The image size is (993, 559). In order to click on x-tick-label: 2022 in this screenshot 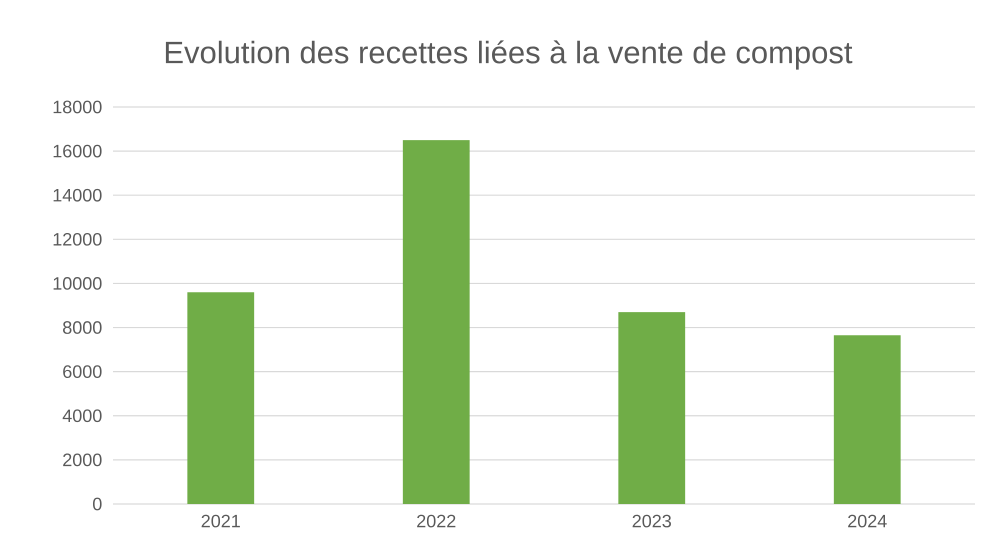, I will do `click(436, 521)`.